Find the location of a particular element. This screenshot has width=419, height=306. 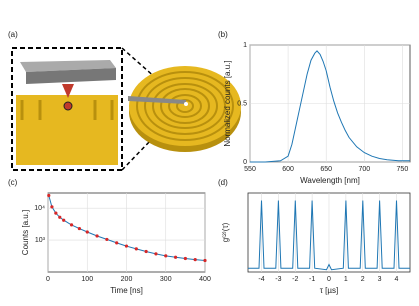

x-tick-label: 4 is located at coordinates (397, 279).